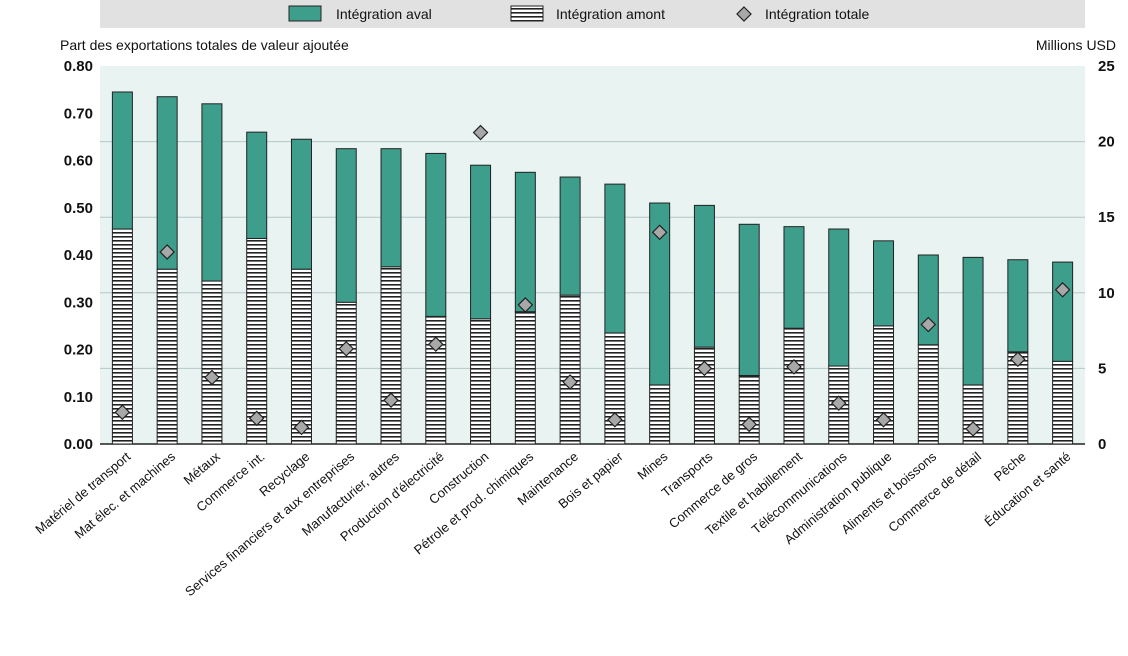 The height and width of the screenshot is (656, 1128). What do you see at coordinates (202, 467) in the screenshot?
I see `category-label: Métaux` at bounding box center [202, 467].